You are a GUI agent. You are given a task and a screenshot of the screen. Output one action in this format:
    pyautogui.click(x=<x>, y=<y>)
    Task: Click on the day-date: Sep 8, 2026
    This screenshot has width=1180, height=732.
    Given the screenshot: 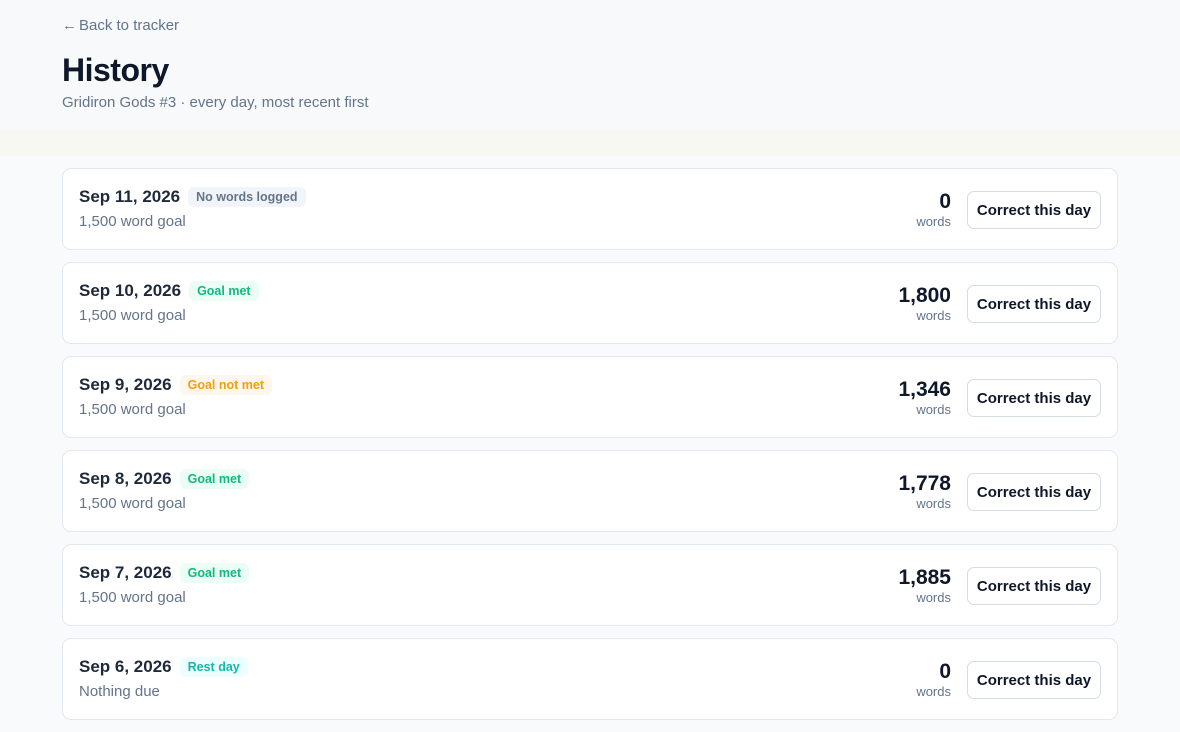 What is the action you would take?
    pyautogui.click(x=125, y=478)
    